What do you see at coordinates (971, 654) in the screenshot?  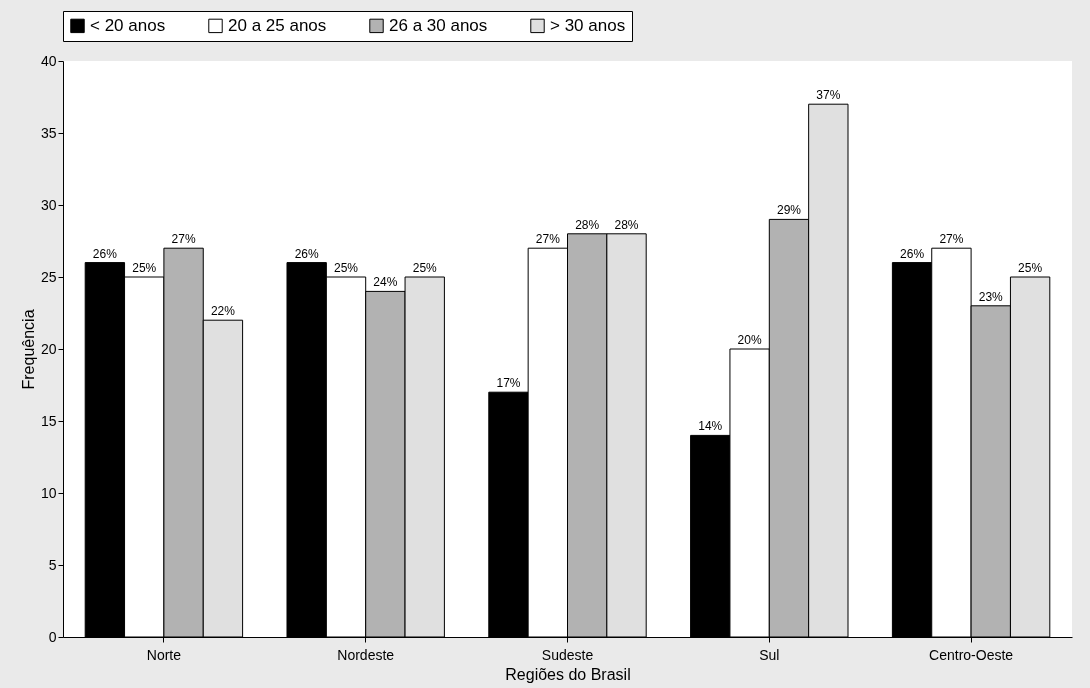 I see `x-tick-label: Centro-Oeste` at bounding box center [971, 654].